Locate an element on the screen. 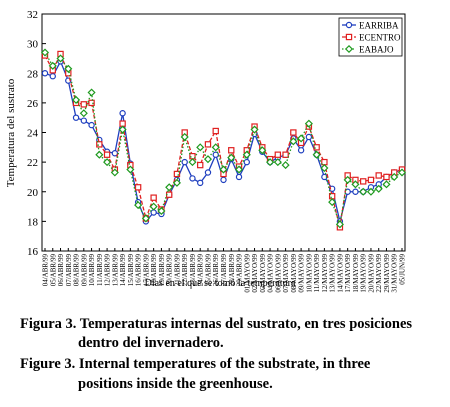 Image resolution: width=450 pixels, height=407 pixels. x-tick-label: 24/ABR/99 is located at coordinates (201, 270).